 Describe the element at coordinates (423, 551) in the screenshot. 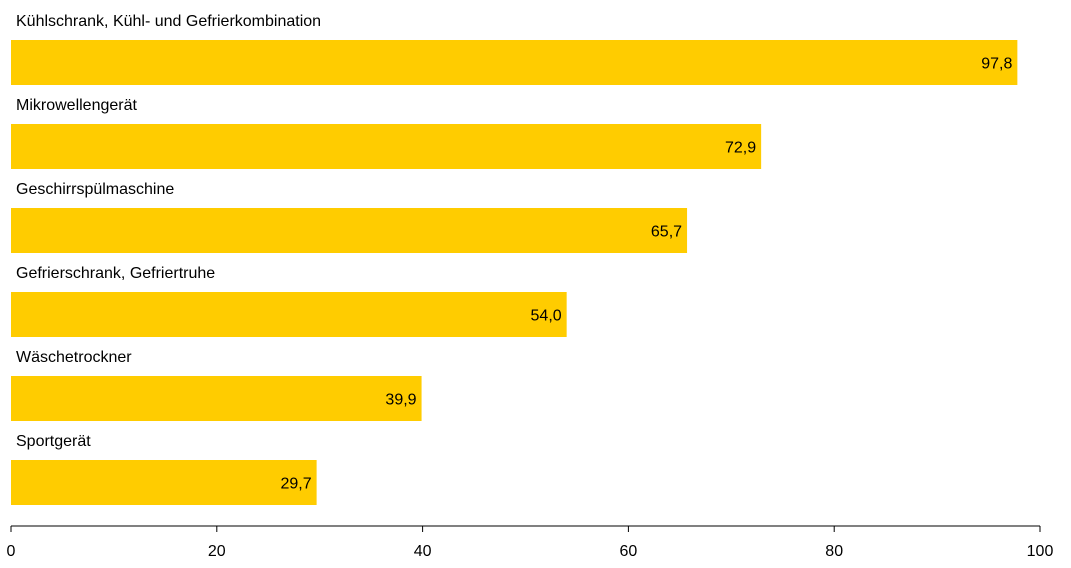

I see `x-tick-label: 40` at that location.